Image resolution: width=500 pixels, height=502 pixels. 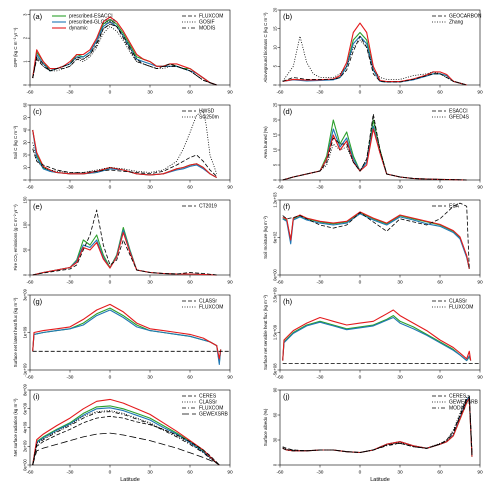 I want to click on y-tick-label: 2, so click(x=25, y=37).